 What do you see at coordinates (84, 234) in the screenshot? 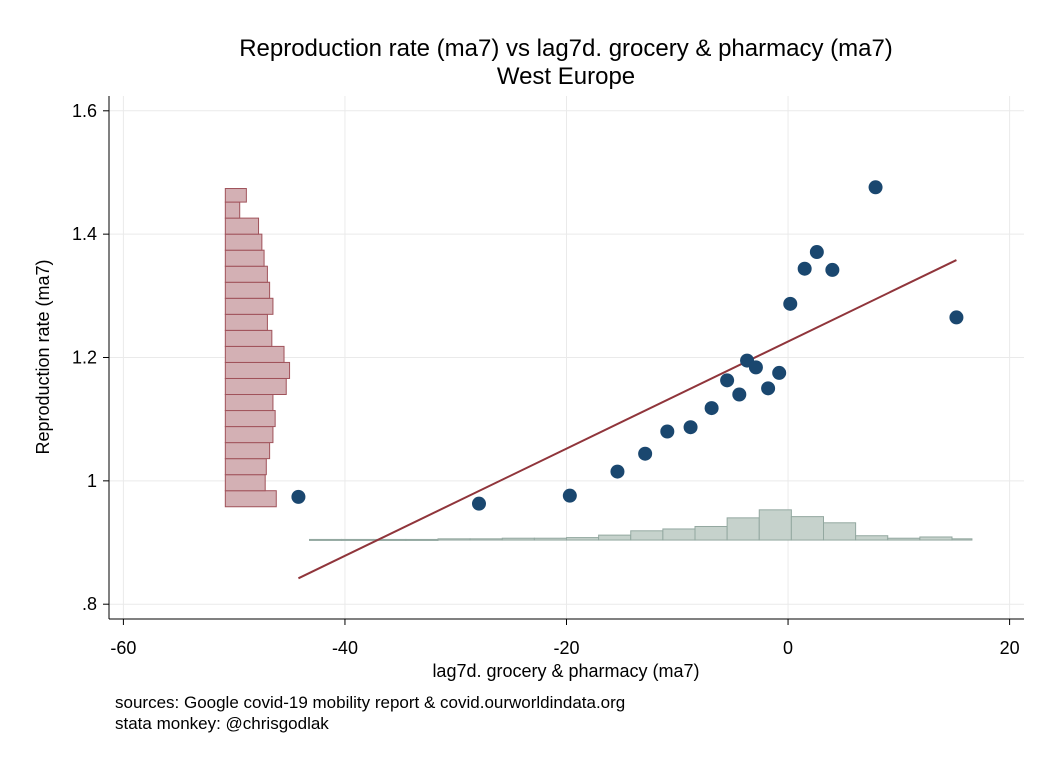
I see `y-tick-label: 1.4` at bounding box center [84, 234].